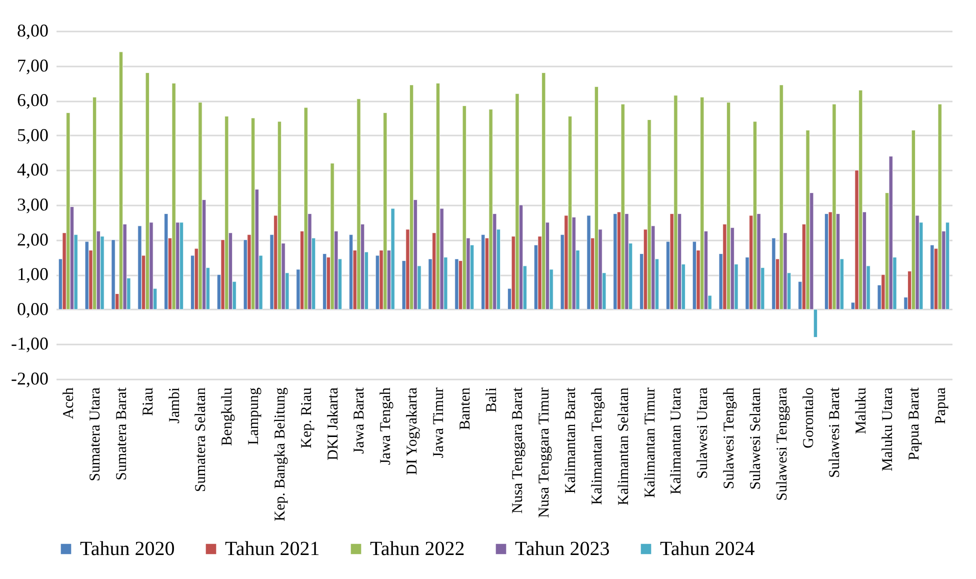 The image size is (976, 579). What do you see at coordinates (148, 401) in the screenshot?
I see `x-tick-label: Riau` at bounding box center [148, 401].